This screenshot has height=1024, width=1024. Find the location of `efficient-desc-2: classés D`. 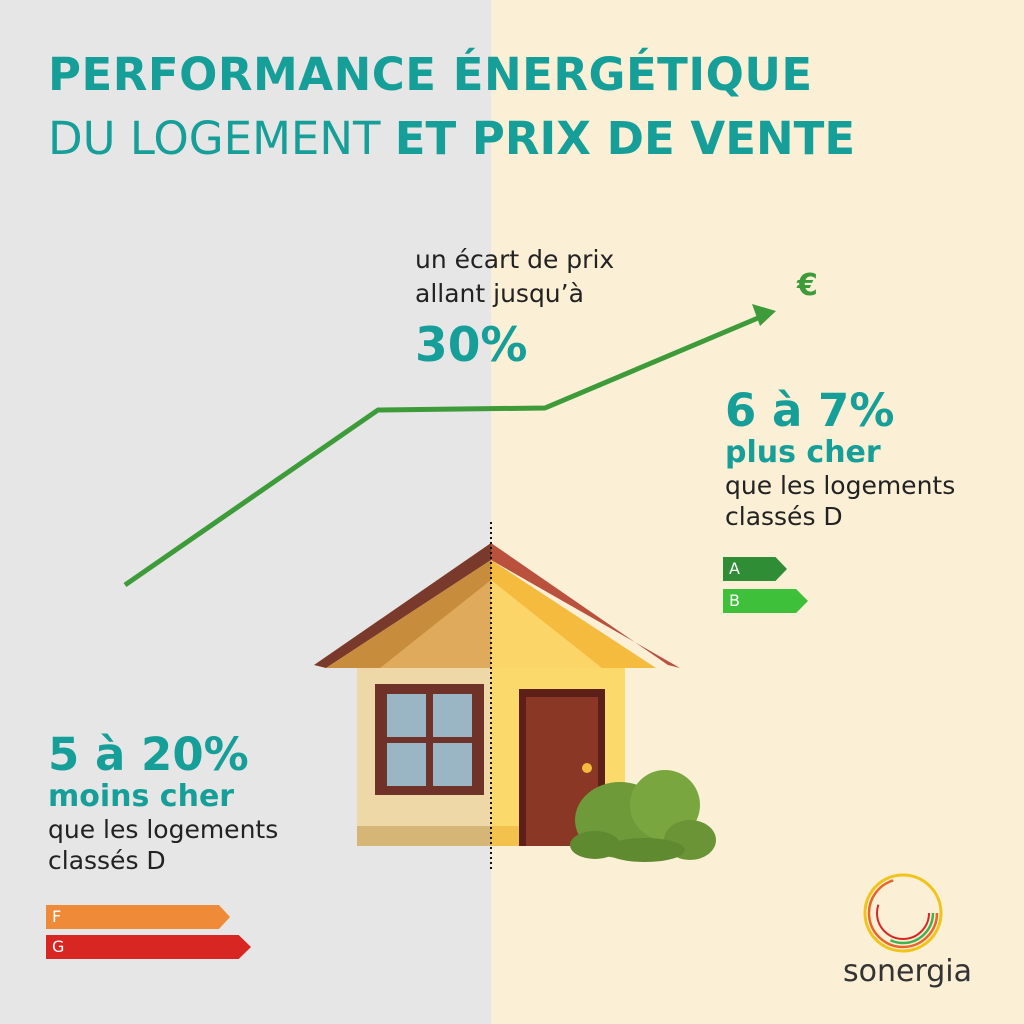

efficient-desc-2: classés D is located at coordinates (784, 516).